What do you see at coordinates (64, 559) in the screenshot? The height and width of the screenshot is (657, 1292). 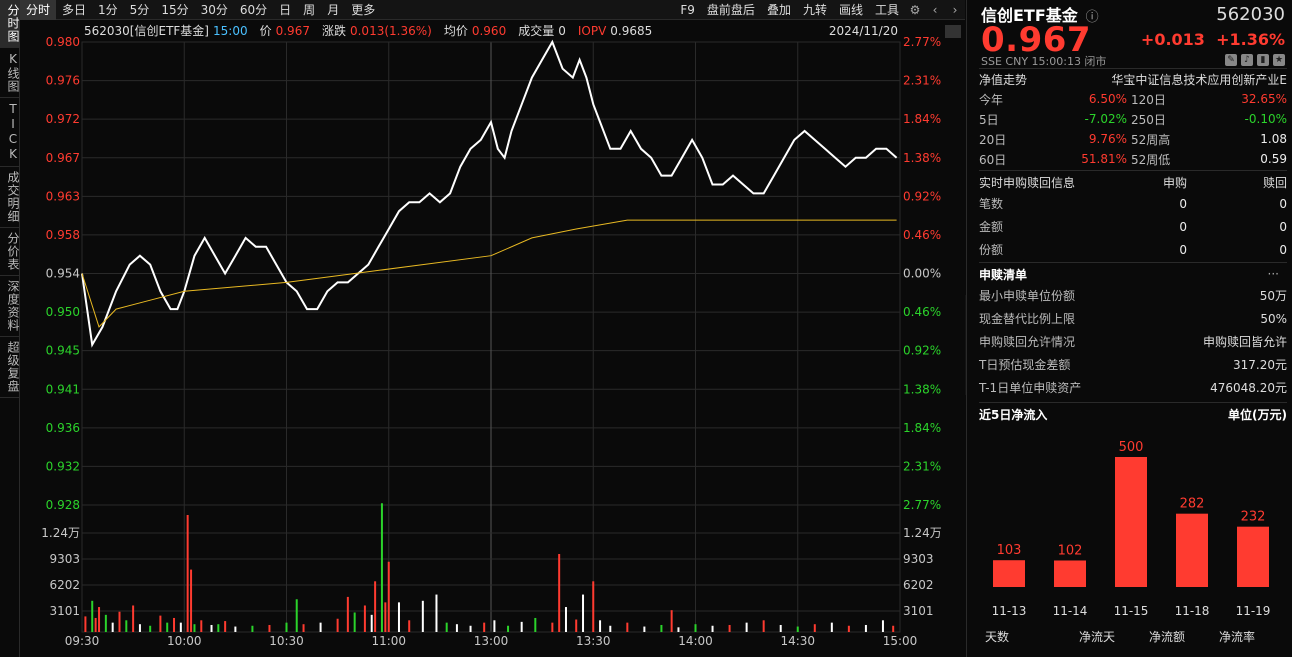 I see `vol-tick: 9303` at bounding box center [64, 559].